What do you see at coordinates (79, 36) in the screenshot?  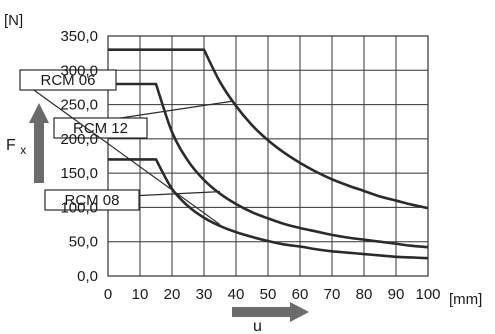 I see `y-tick-label: 350,0` at bounding box center [79, 36].